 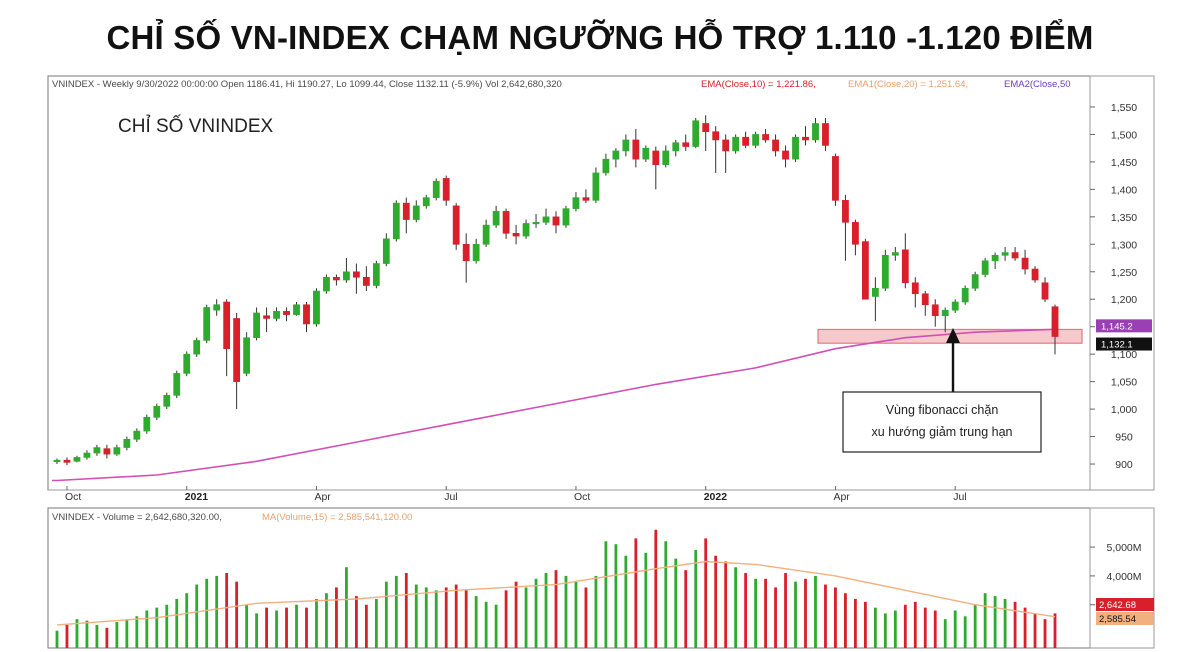 What do you see at coordinates (1124, 410) in the screenshot?
I see `price-tick-label: 1,000` at bounding box center [1124, 410].